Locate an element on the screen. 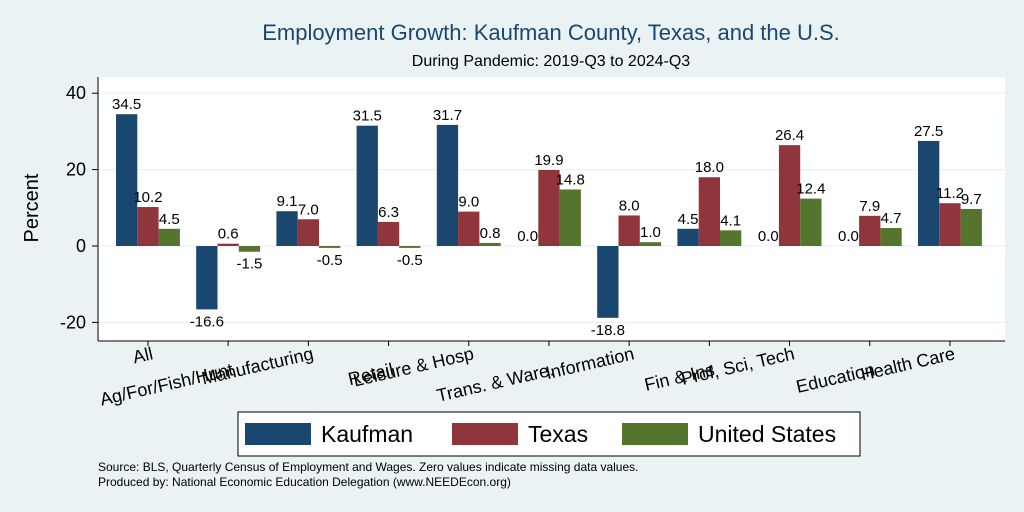 The width and height of the screenshot is (1024, 512). bar-texas-trans-ware is located at coordinates (549, 207).